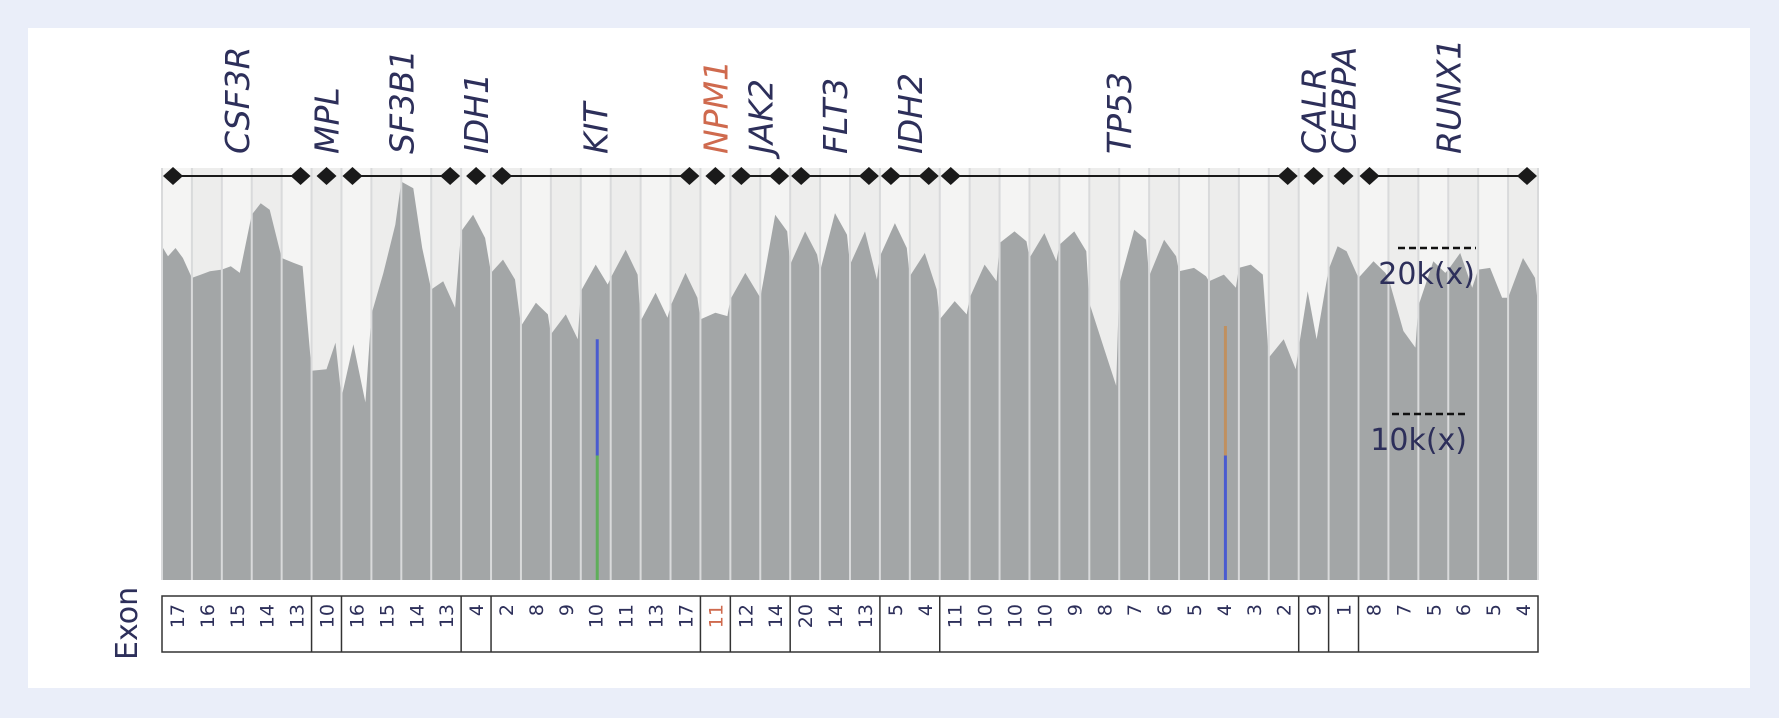 The height and width of the screenshot is (718, 1779). Describe the element at coordinates (596, 127) in the screenshot. I see `gene-label: KIT` at that location.